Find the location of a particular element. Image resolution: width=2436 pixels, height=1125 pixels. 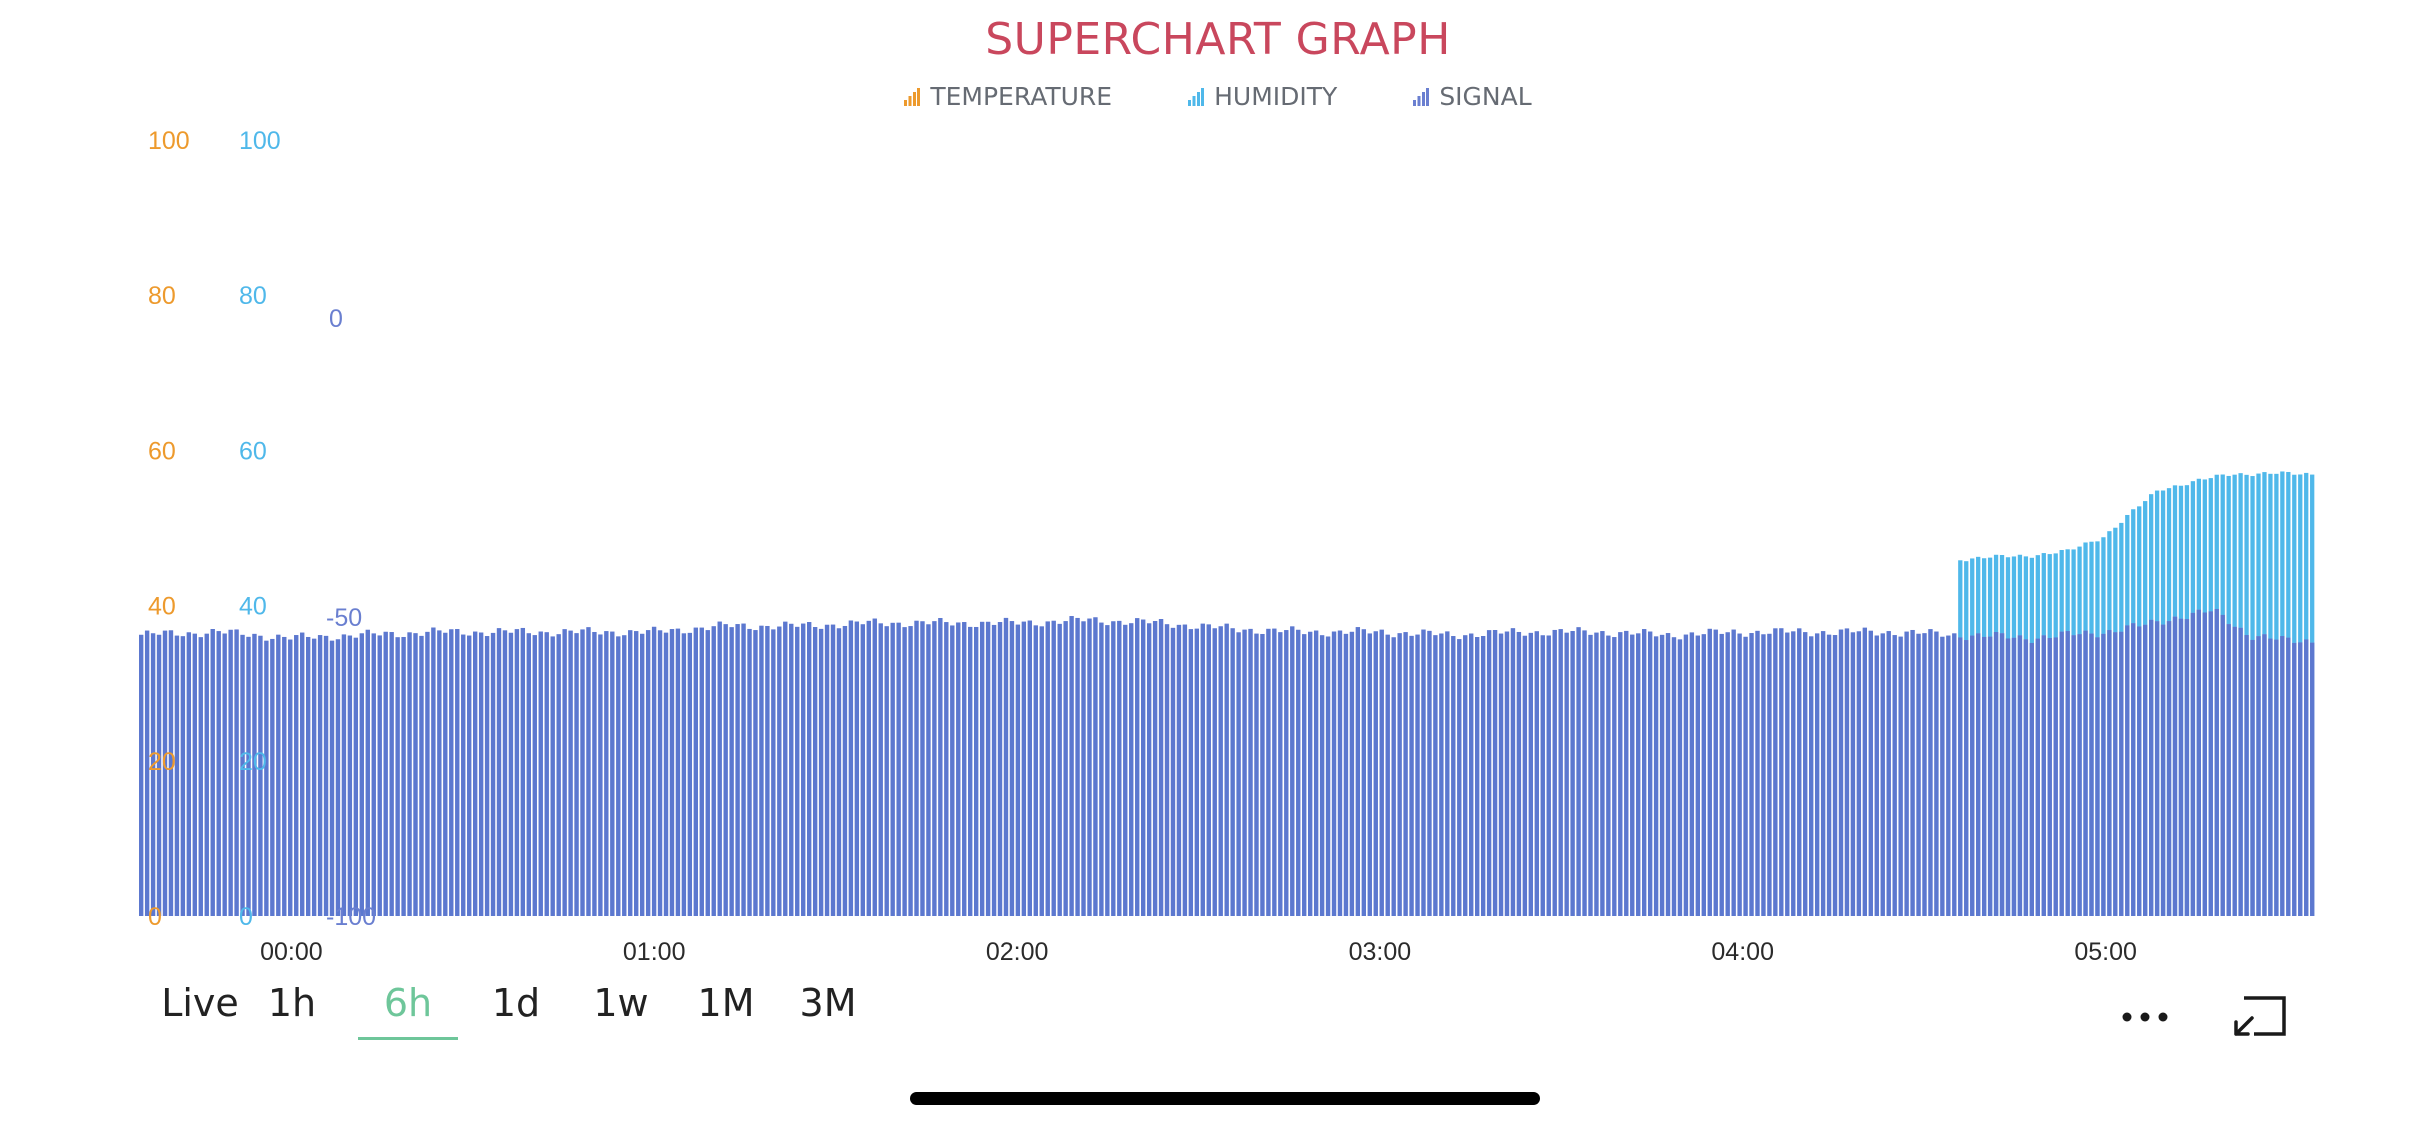

humidity-axis-tick: 100 is located at coordinates (260, 141).